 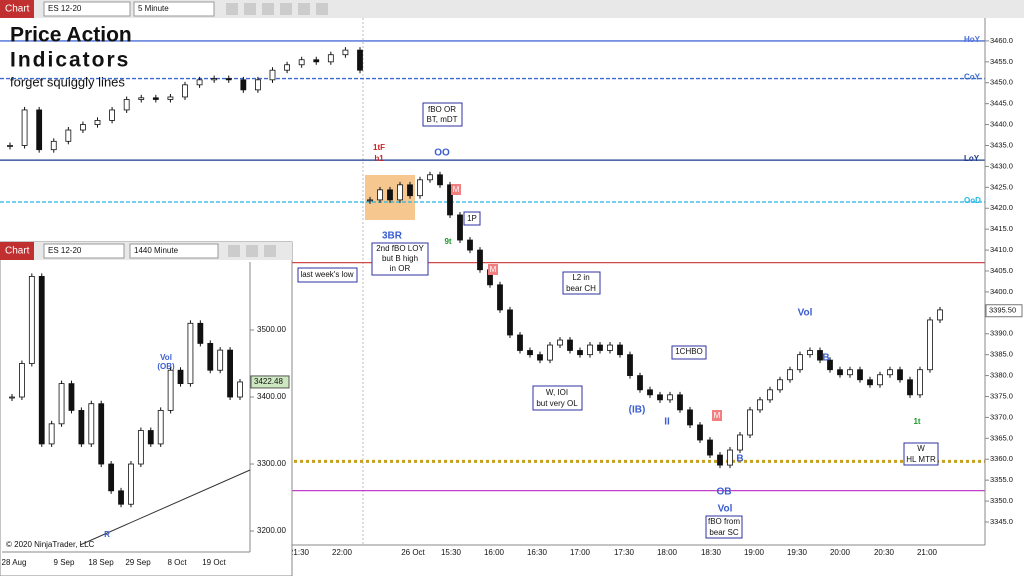 What do you see at coordinates (581, 288) in the screenshot?
I see `note: bear CH` at bounding box center [581, 288].